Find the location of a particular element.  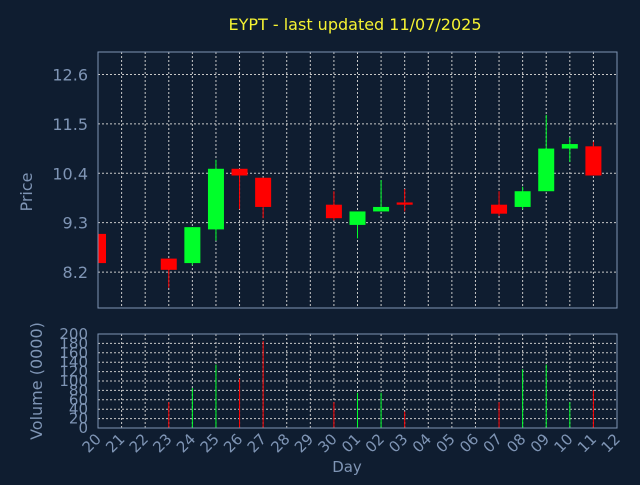

x-tick-label: 23 is located at coordinates (162, 443).